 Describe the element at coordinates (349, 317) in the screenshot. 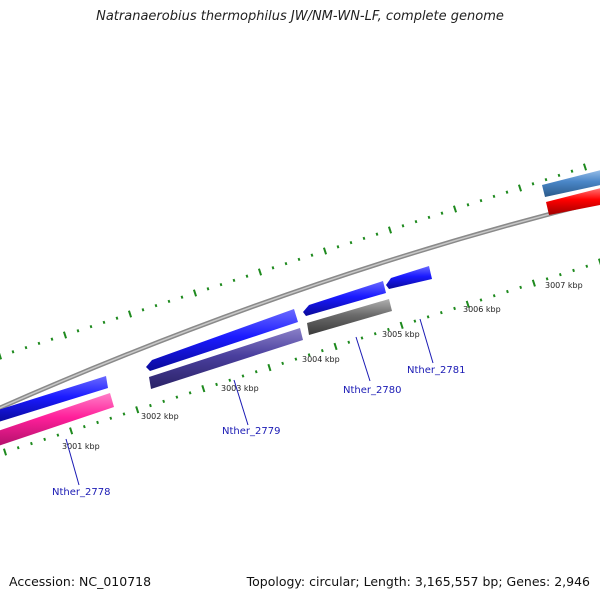

I see `gene-grey-feature` at that location.